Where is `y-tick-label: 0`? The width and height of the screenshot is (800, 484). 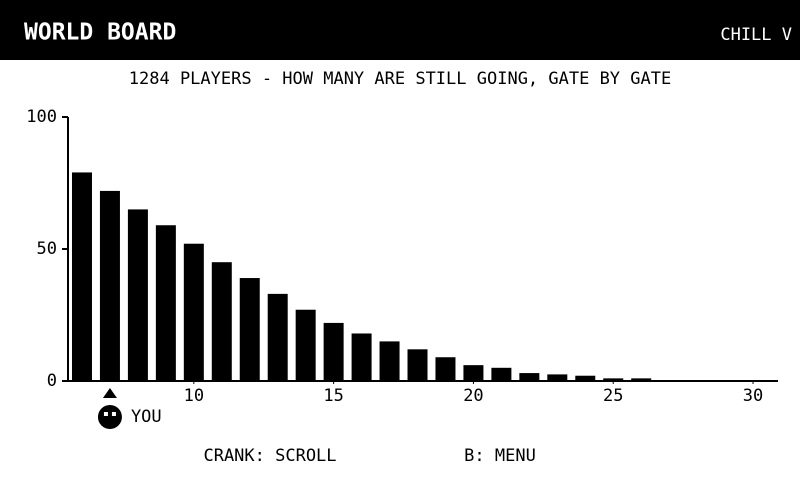 y-tick-label: 0 is located at coordinates (52, 381).